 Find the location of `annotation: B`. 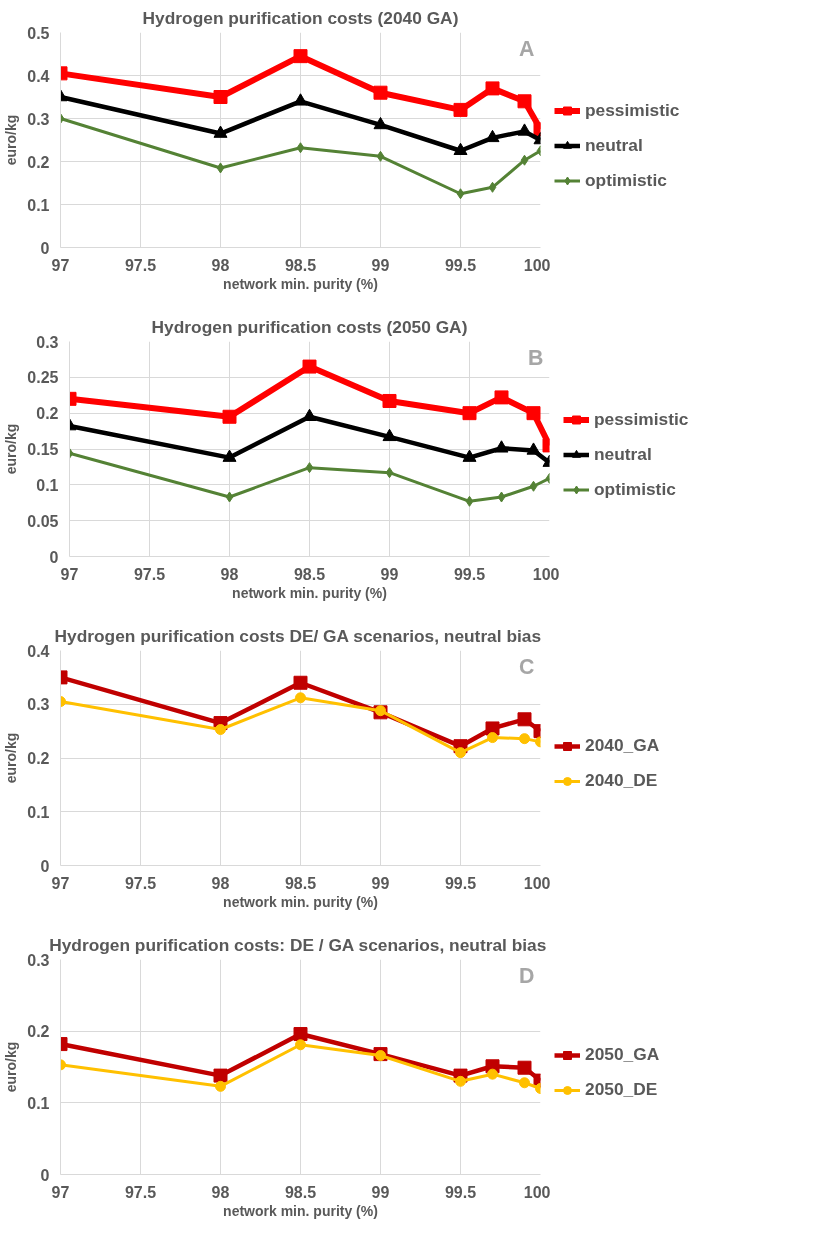

annotation: B is located at coordinates (536, 357).